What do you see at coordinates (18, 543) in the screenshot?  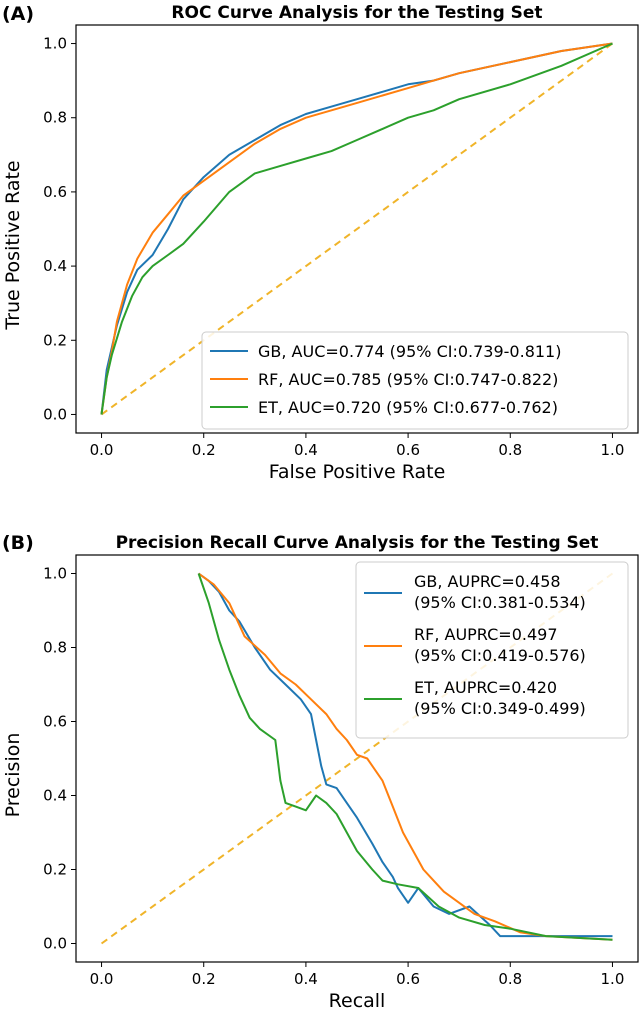 I see `pr-panel-label: (B)` at bounding box center [18, 543].